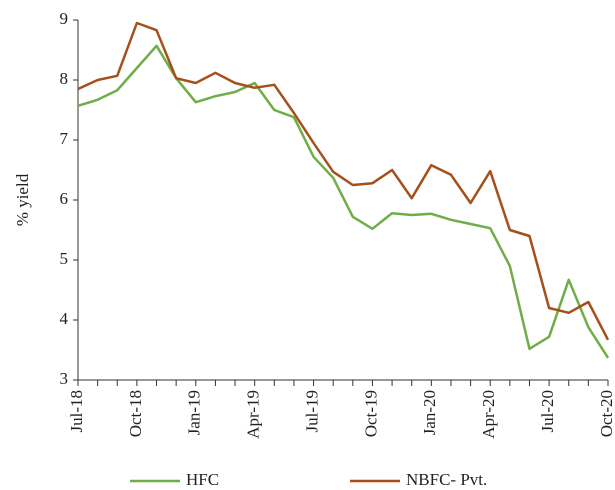  I want to click on x-tick-label: Jan-19, so click(194, 412).